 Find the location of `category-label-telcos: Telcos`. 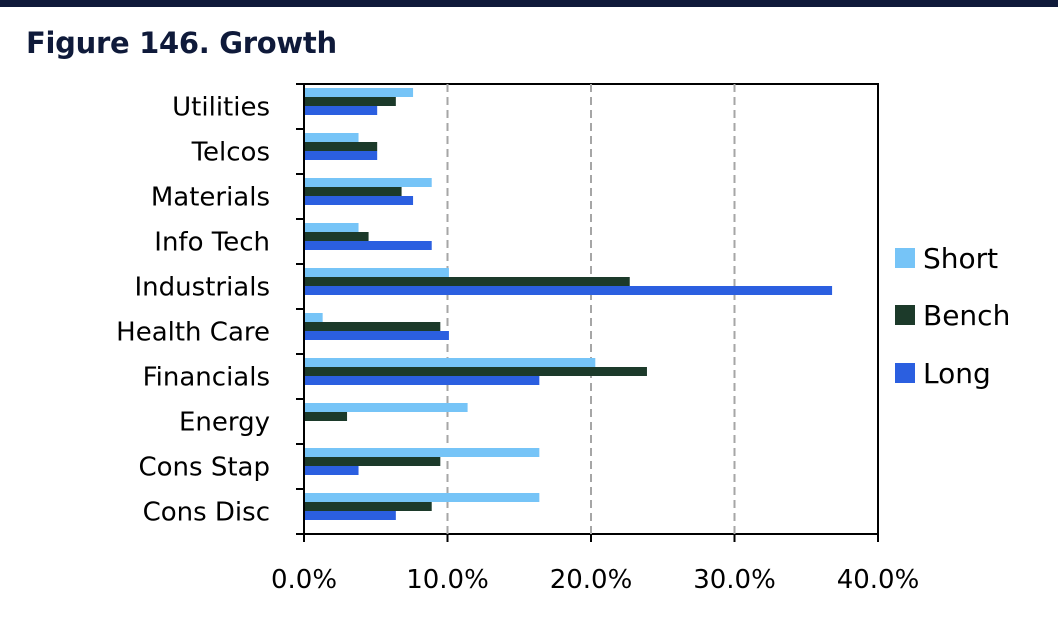

category-label-telcos: Telcos is located at coordinates (230, 153).